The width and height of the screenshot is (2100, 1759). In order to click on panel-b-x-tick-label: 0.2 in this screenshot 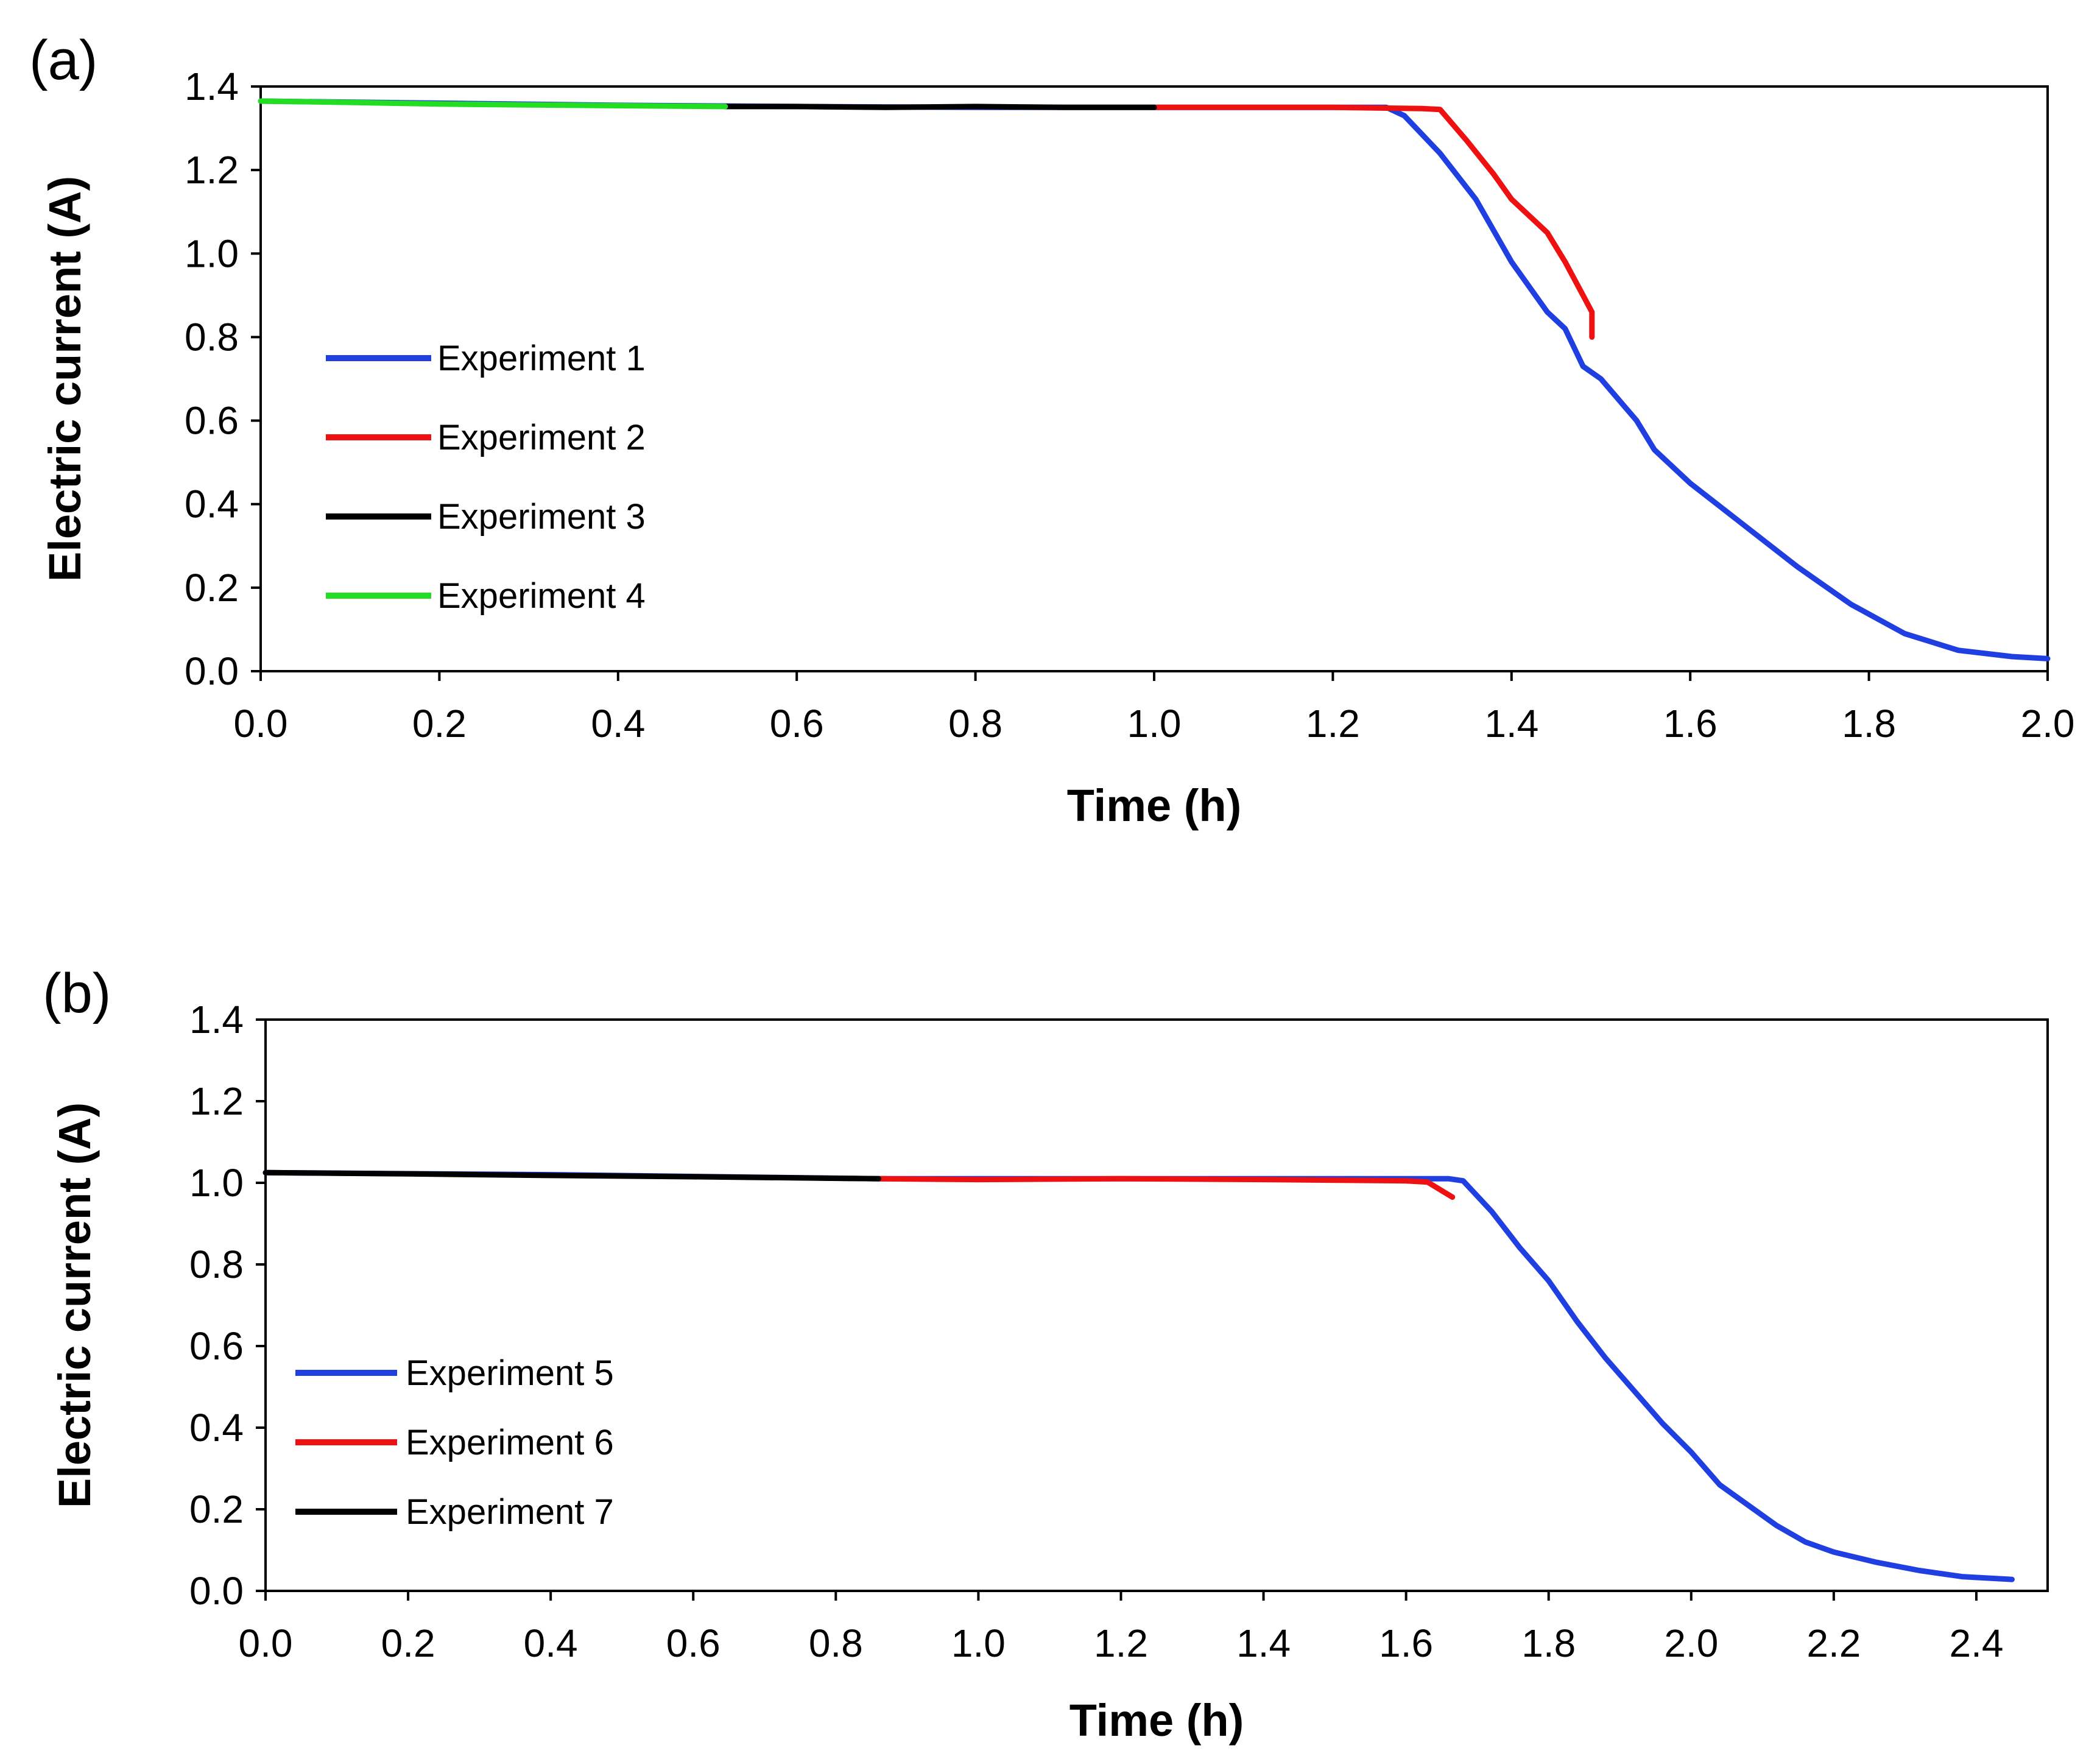, I will do `click(408, 1643)`.